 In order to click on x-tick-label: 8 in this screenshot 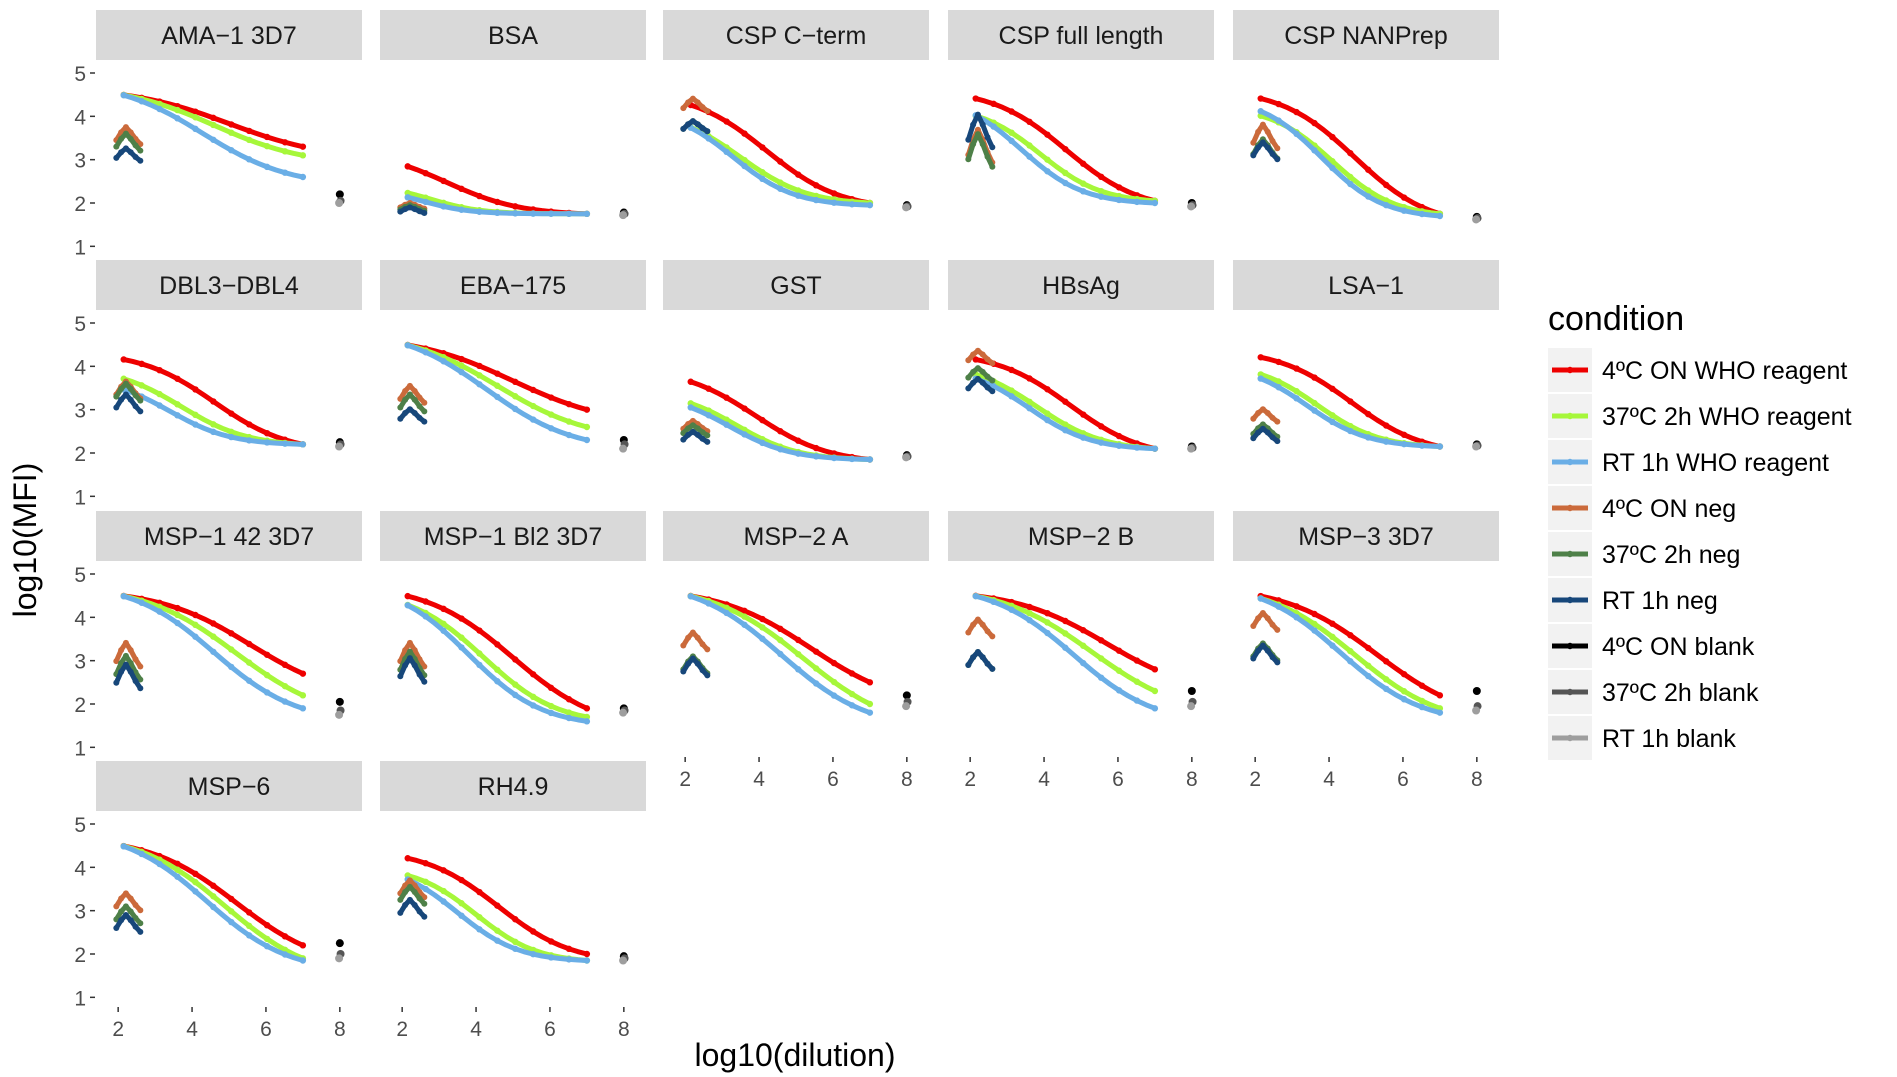, I will do `click(624, 1029)`.